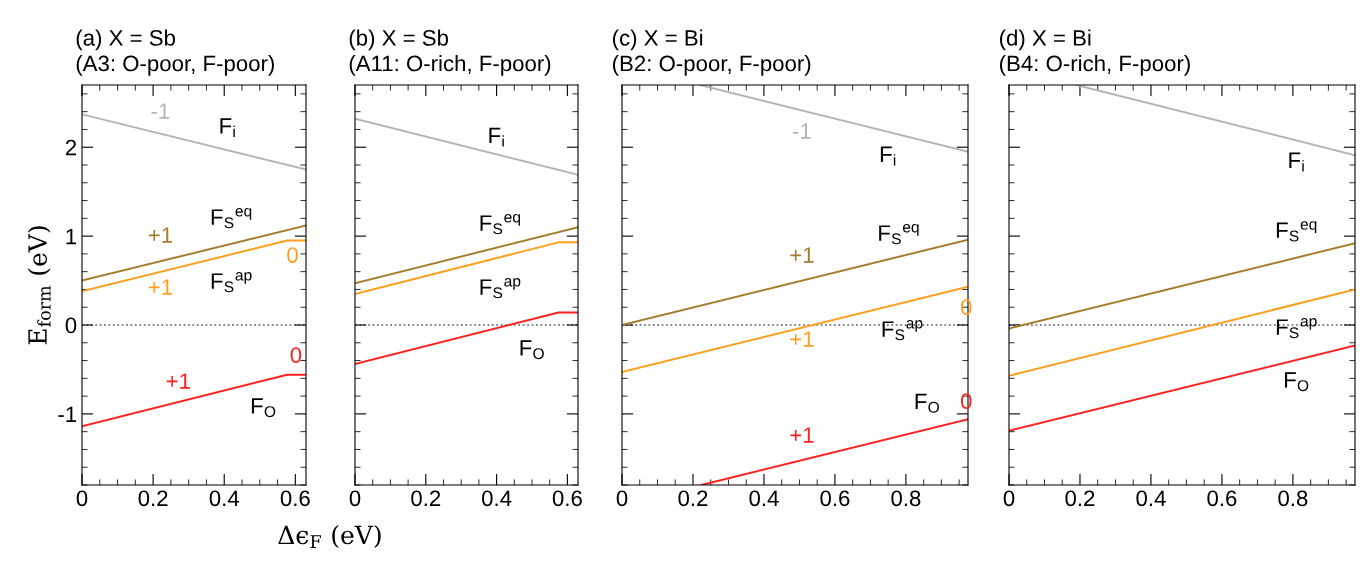 The image size is (1370, 566). Describe the element at coordinates (450, 65) in the screenshot. I see `chart-subtitle: (A11: O-rich, F-poor)` at that location.